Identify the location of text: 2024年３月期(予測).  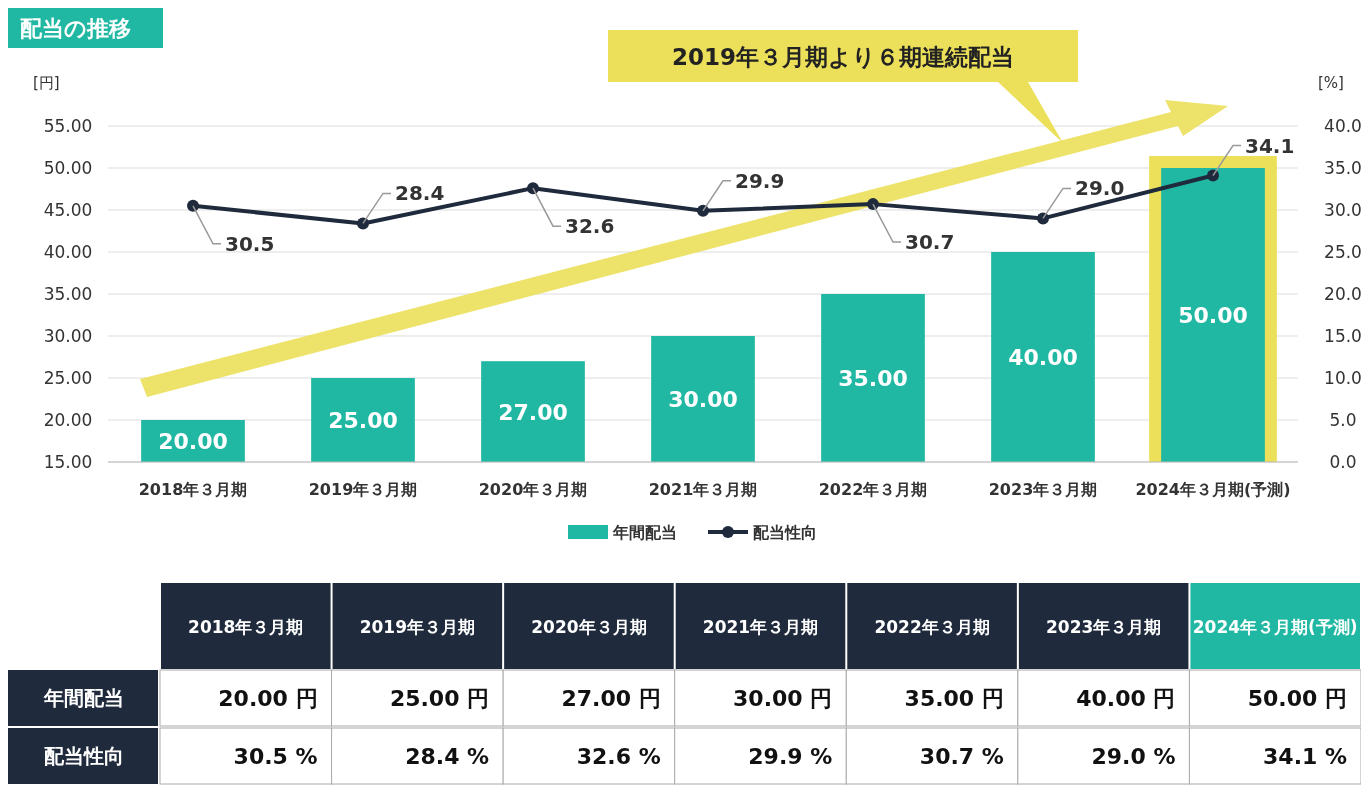
(1275, 627).